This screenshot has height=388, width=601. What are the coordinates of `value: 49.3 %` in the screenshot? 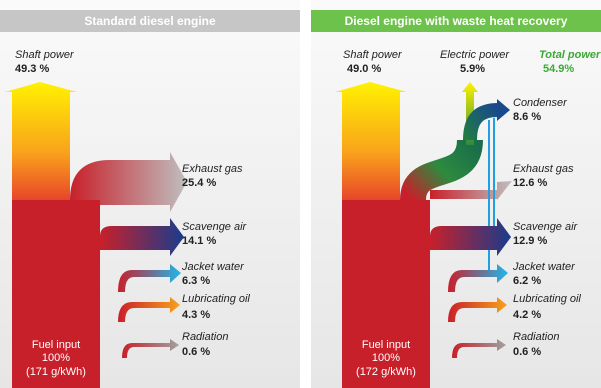 It's located at (32, 69).